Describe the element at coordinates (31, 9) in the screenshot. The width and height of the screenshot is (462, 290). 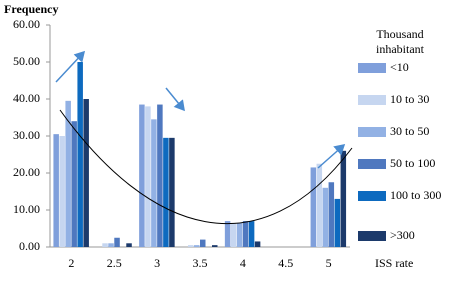
I see `y-axis-title: Frequency` at that location.